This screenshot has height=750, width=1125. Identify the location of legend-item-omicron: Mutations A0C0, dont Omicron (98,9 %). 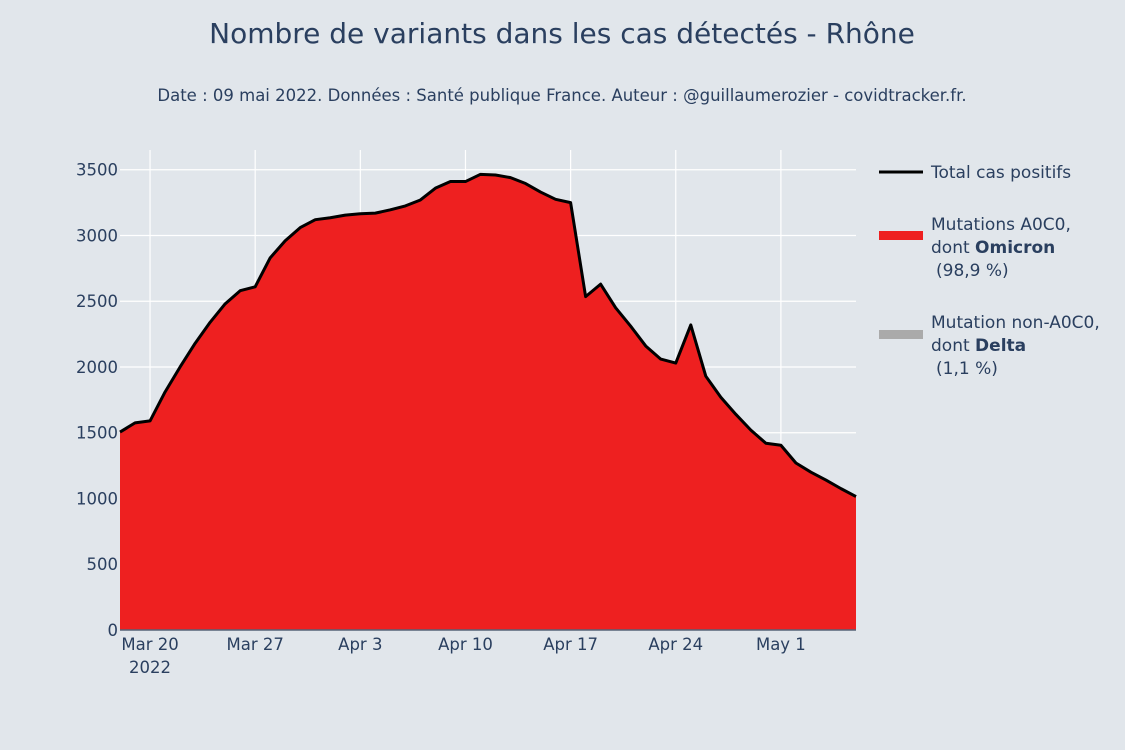
(975, 248).